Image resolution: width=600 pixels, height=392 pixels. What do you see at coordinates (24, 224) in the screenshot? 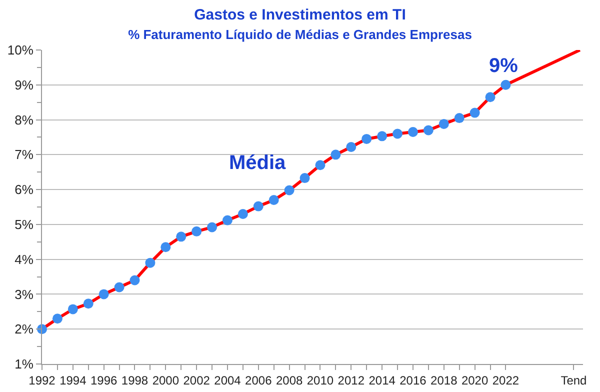
I see `y-tick-label: 5%` at bounding box center [24, 224].